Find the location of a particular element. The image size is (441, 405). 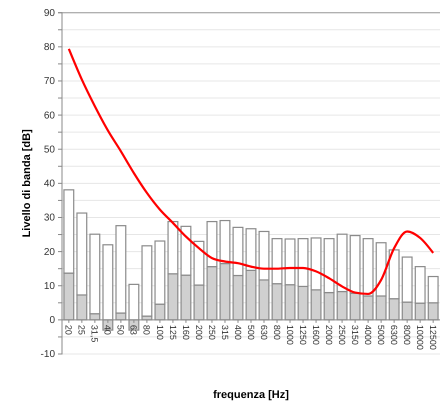

x-tick-label: 160 is located at coordinates (185, 332).